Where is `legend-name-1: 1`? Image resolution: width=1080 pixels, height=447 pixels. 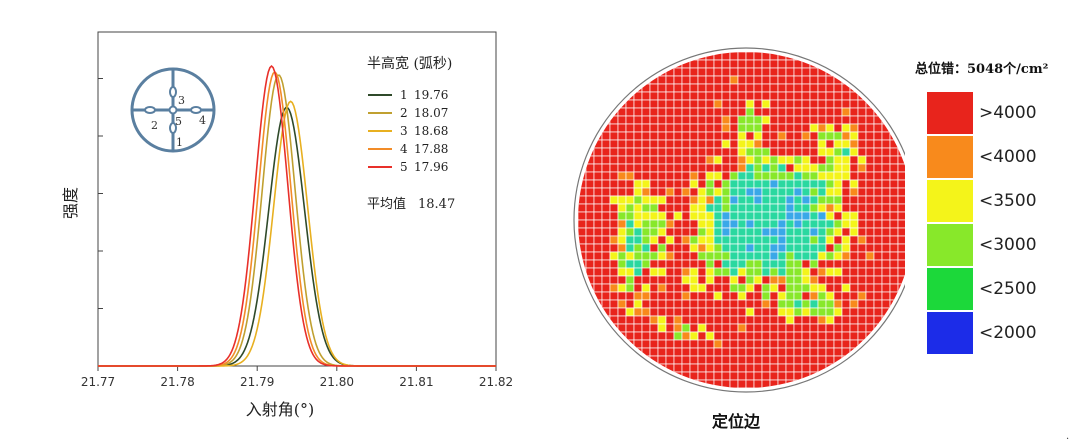 legend-name-1: 1 is located at coordinates (404, 95).